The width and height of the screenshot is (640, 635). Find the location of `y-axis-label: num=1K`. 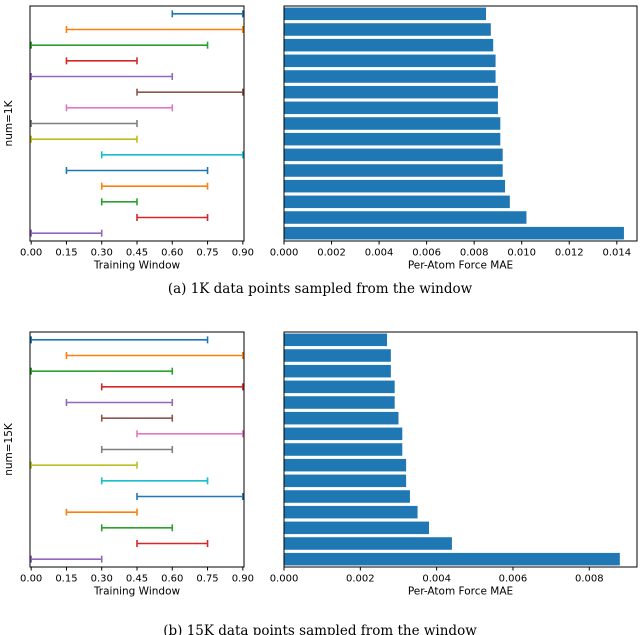

y-axis-label: num=1K is located at coordinates (9, 122).